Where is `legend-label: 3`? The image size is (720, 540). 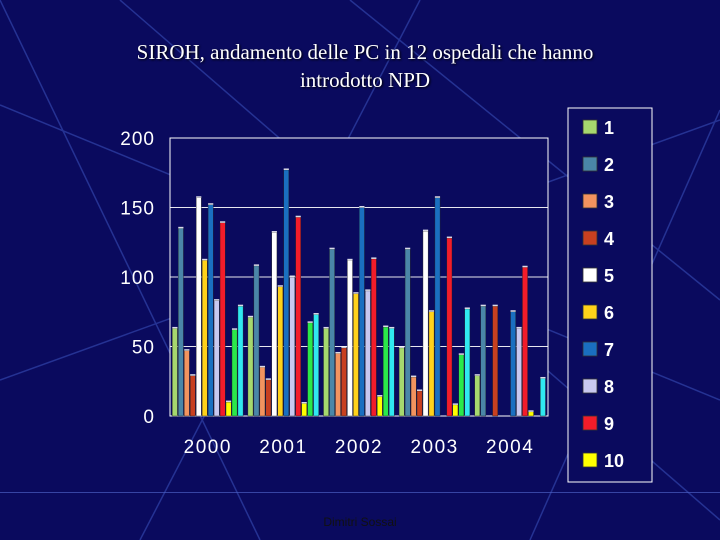
legend-label: 3 is located at coordinates (609, 202).